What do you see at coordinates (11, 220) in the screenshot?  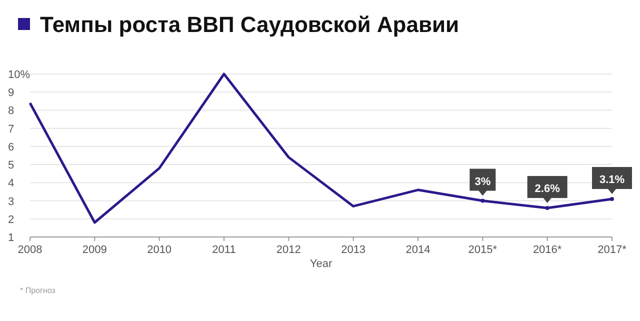 I see `y-tick-label: 2` at bounding box center [11, 220].